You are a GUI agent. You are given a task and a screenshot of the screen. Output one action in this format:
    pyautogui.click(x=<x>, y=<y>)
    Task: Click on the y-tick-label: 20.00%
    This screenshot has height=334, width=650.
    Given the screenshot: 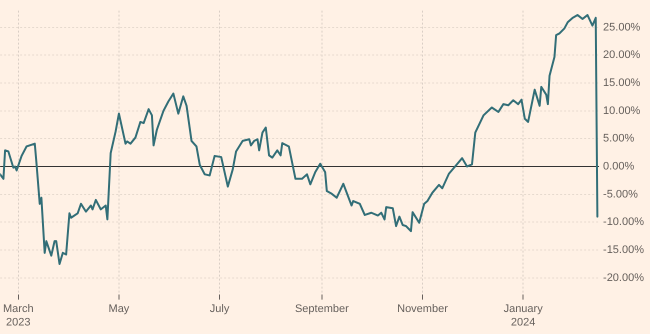 What is the action you would take?
    pyautogui.click(x=622, y=55)
    